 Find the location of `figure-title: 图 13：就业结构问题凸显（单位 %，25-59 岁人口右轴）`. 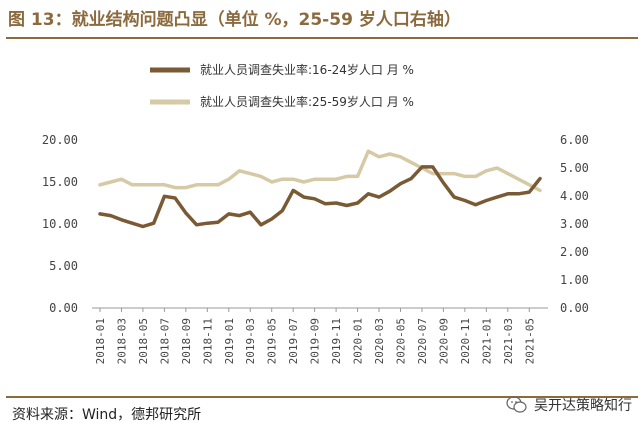

figure-title: 图 13：就业结构问题凸显（单位 %，25-59 岁人口右轴） is located at coordinates (234, 20).